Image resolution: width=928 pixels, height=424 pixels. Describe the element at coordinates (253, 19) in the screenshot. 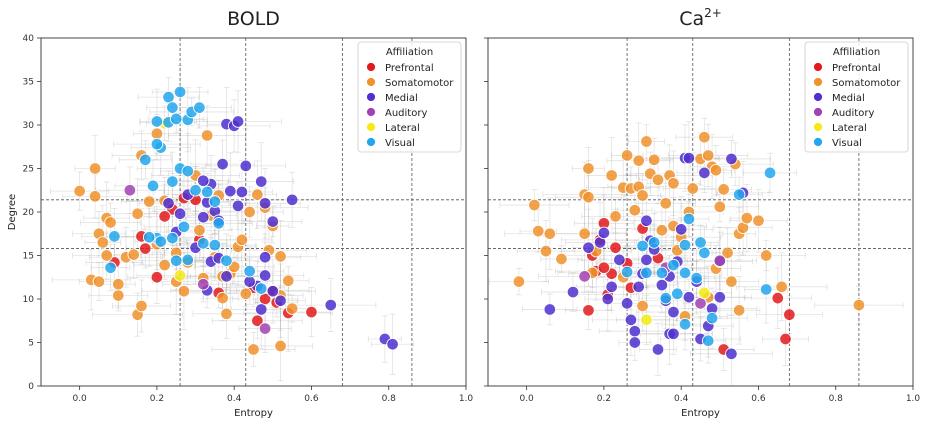

I see `panel-title: BOLD` at that location.